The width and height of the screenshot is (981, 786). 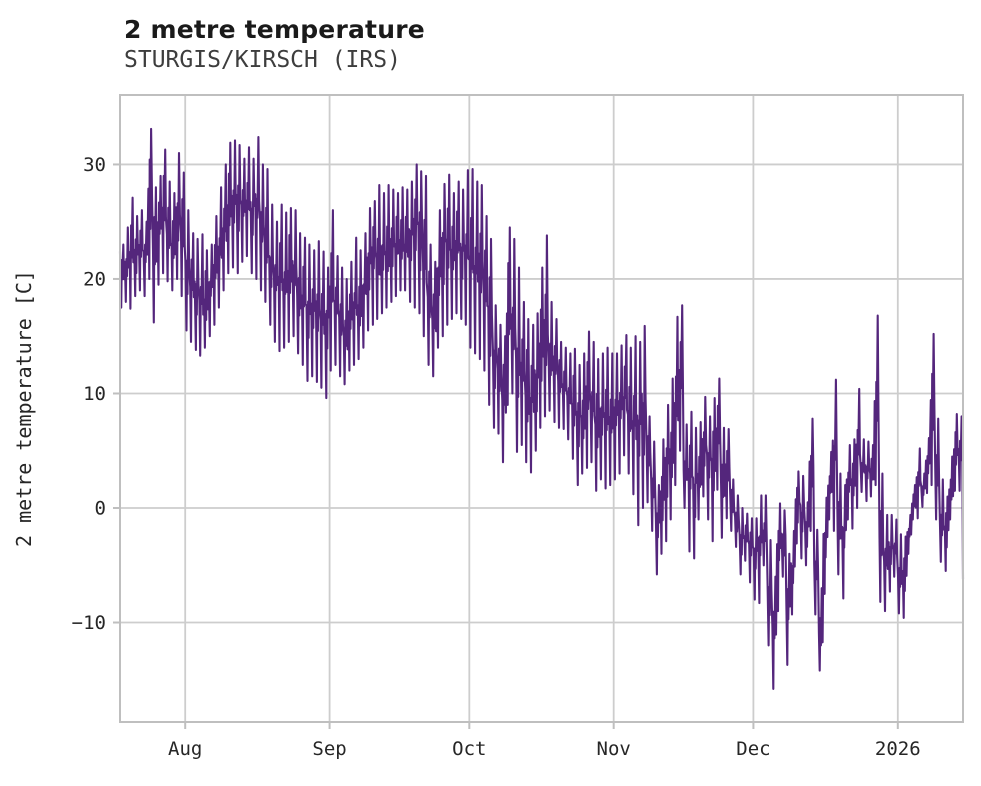 I want to click on y-tick-label: −10, so click(x=89, y=623).